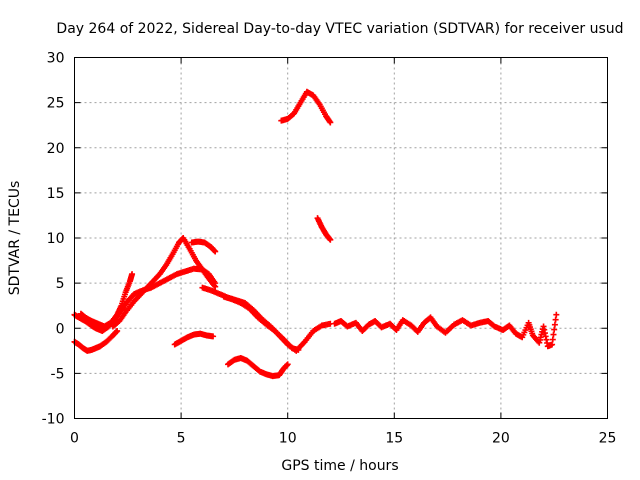 The image size is (640, 480). What do you see at coordinates (288, 439) in the screenshot?
I see `x-tick-label: 10` at bounding box center [288, 439].